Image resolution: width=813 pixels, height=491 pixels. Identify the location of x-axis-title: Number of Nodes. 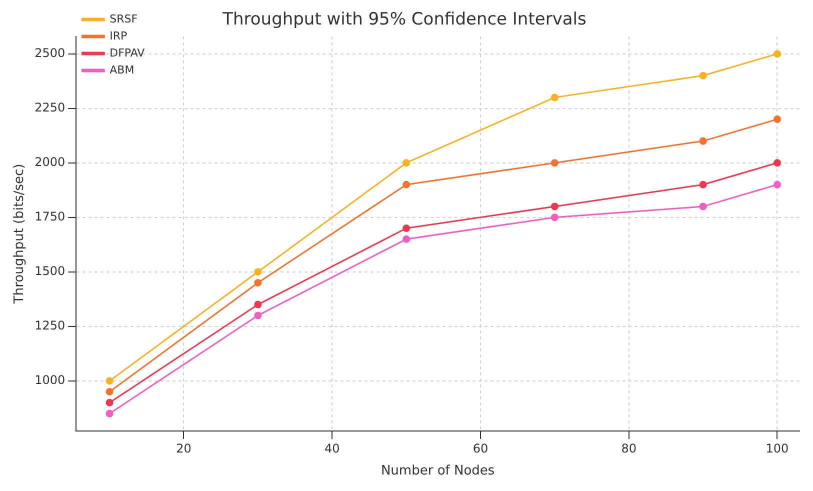
(437, 471).